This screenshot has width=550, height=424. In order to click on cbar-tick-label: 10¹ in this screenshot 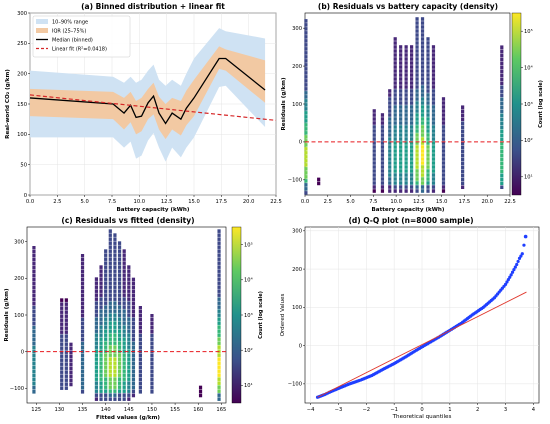, I will do `click(528, 178)`.